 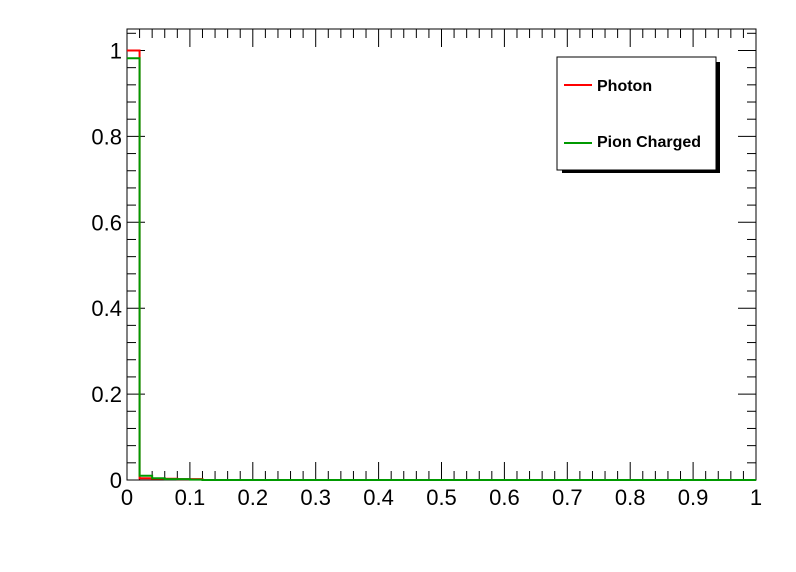 What do you see at coordinates (693, 497) in the screenshot?
I see `x-tick-label: 0.9` at bounding box center [693, 497].